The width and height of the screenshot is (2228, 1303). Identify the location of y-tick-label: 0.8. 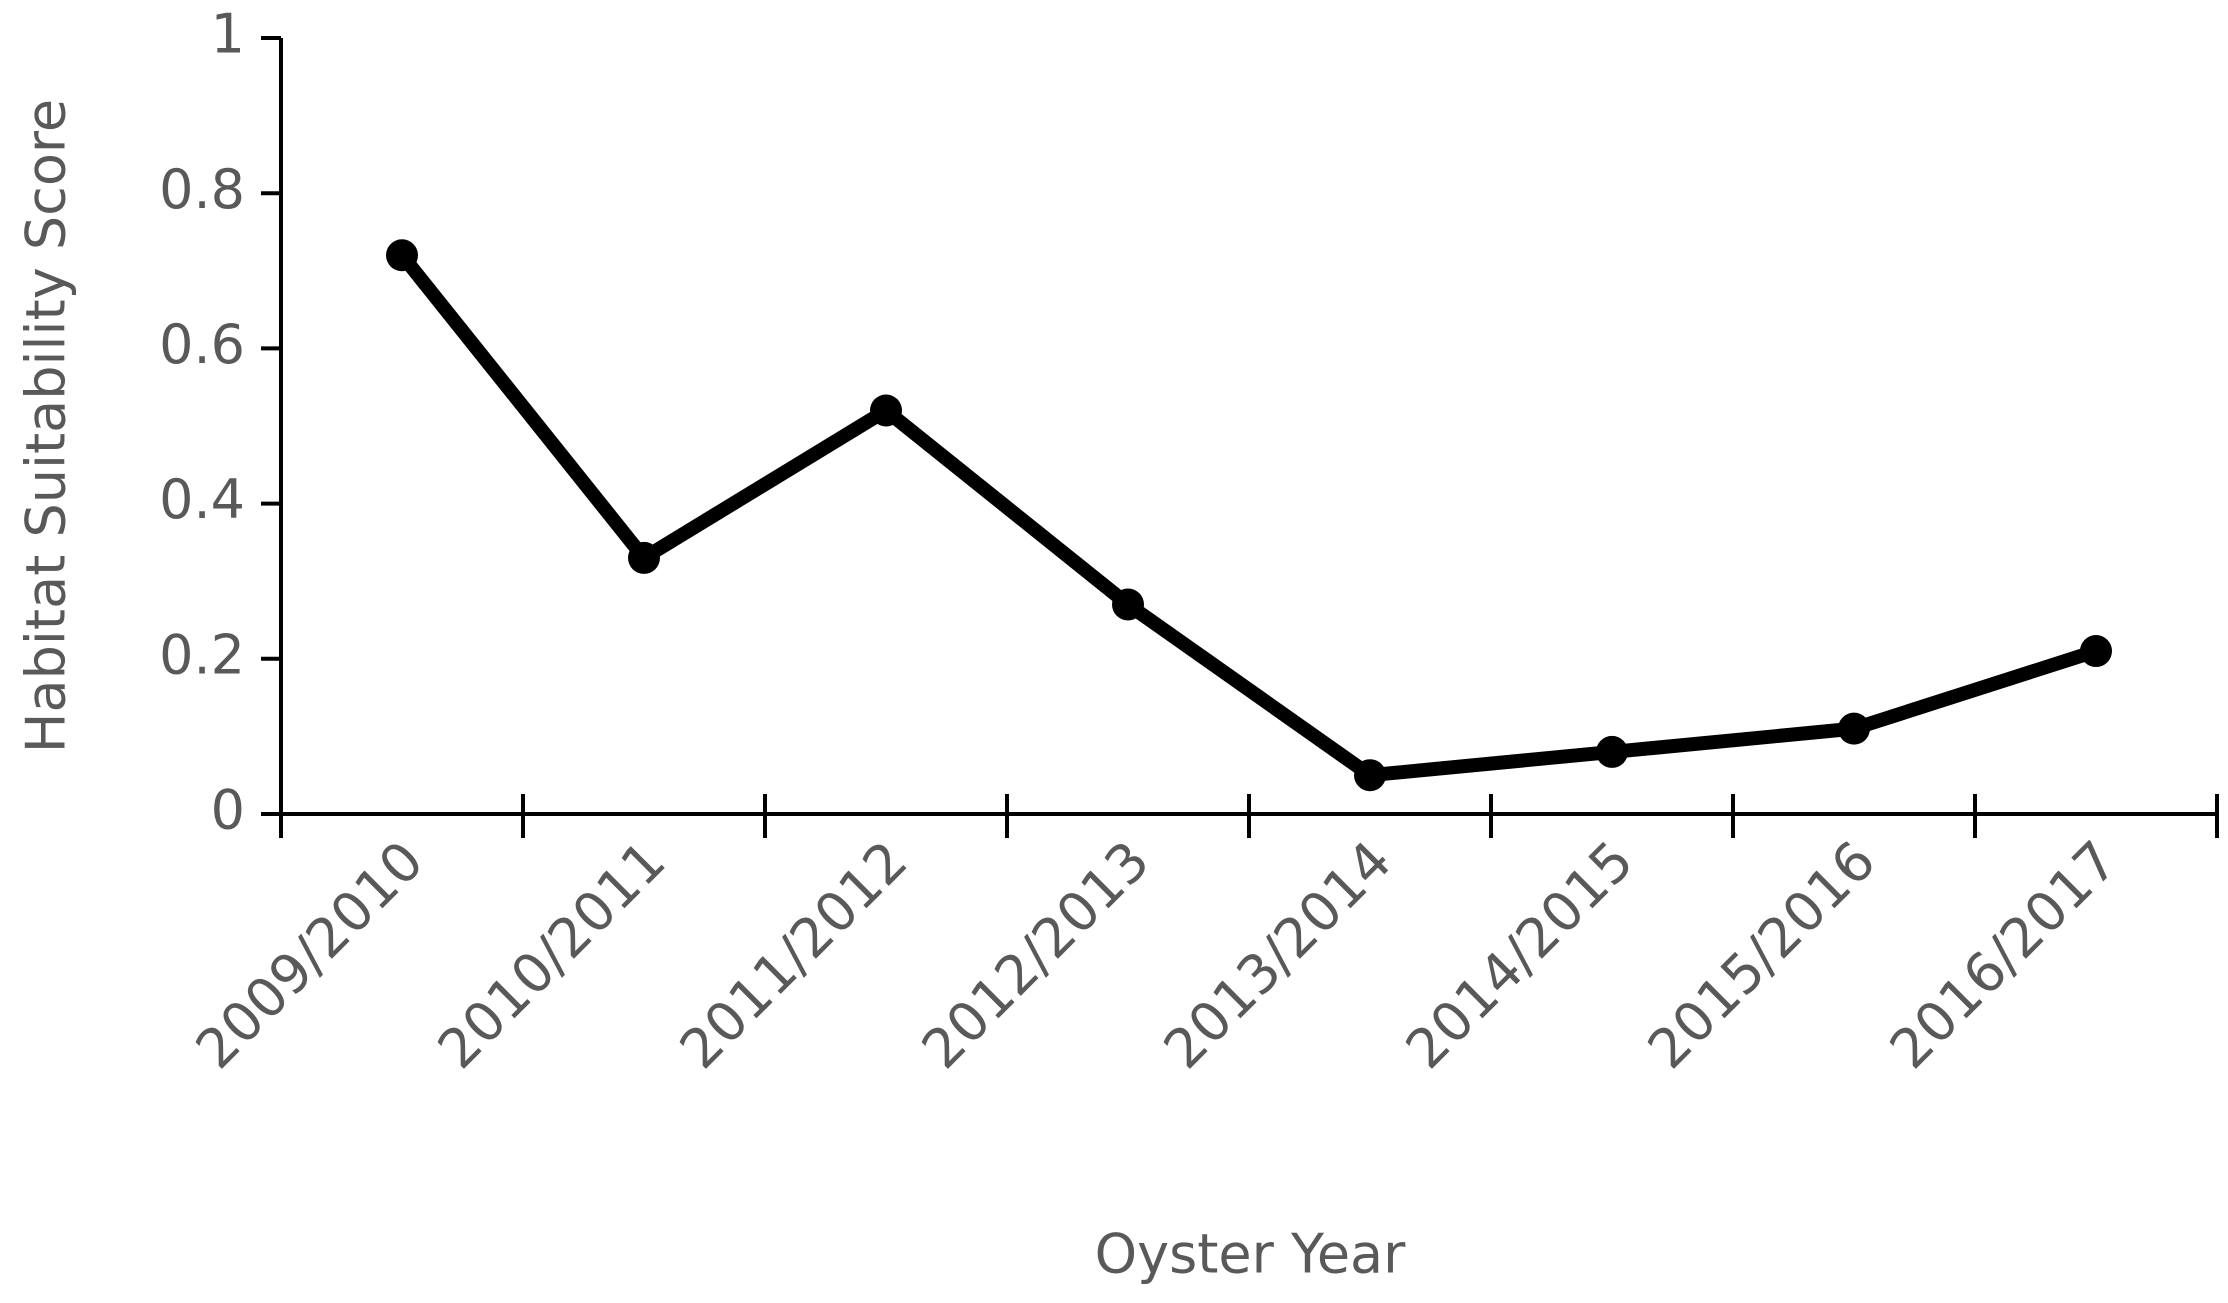
(202, 189).